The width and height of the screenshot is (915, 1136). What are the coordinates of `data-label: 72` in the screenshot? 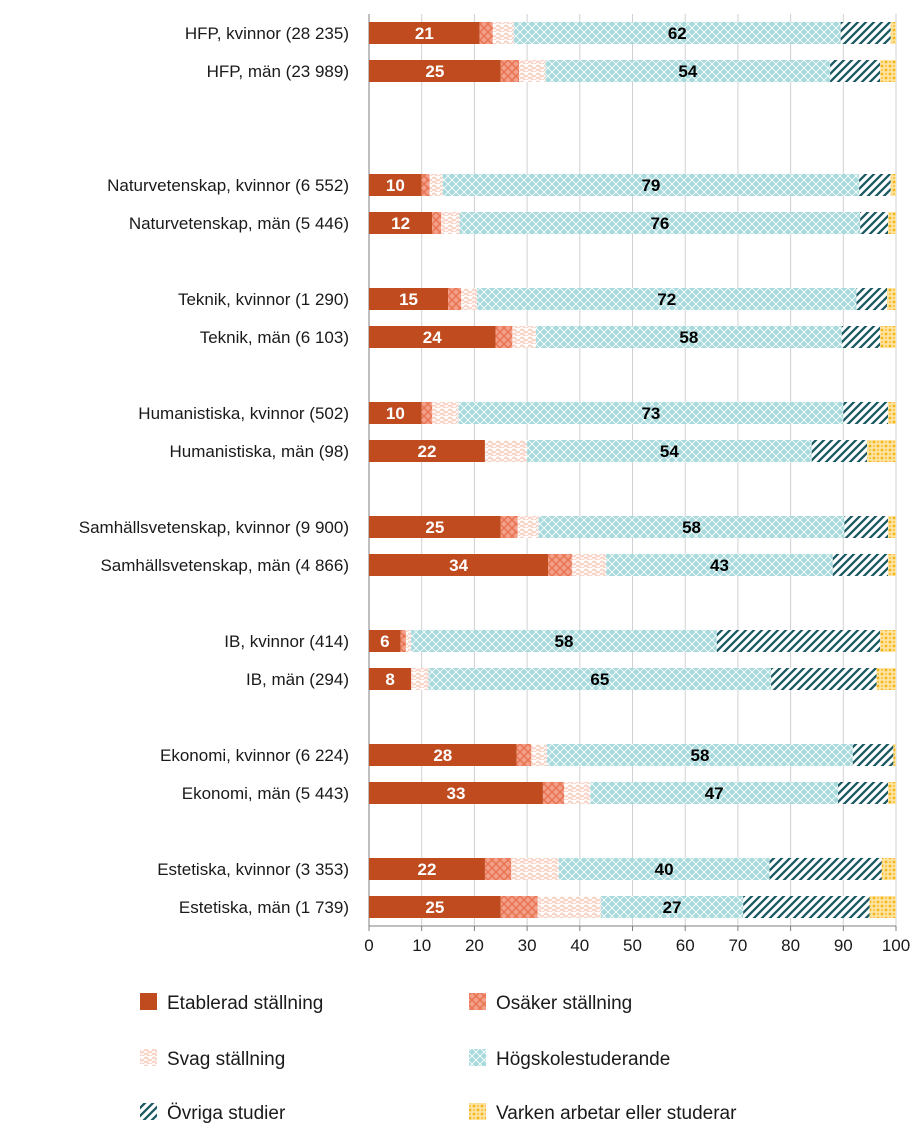 It's located at (666, 299).